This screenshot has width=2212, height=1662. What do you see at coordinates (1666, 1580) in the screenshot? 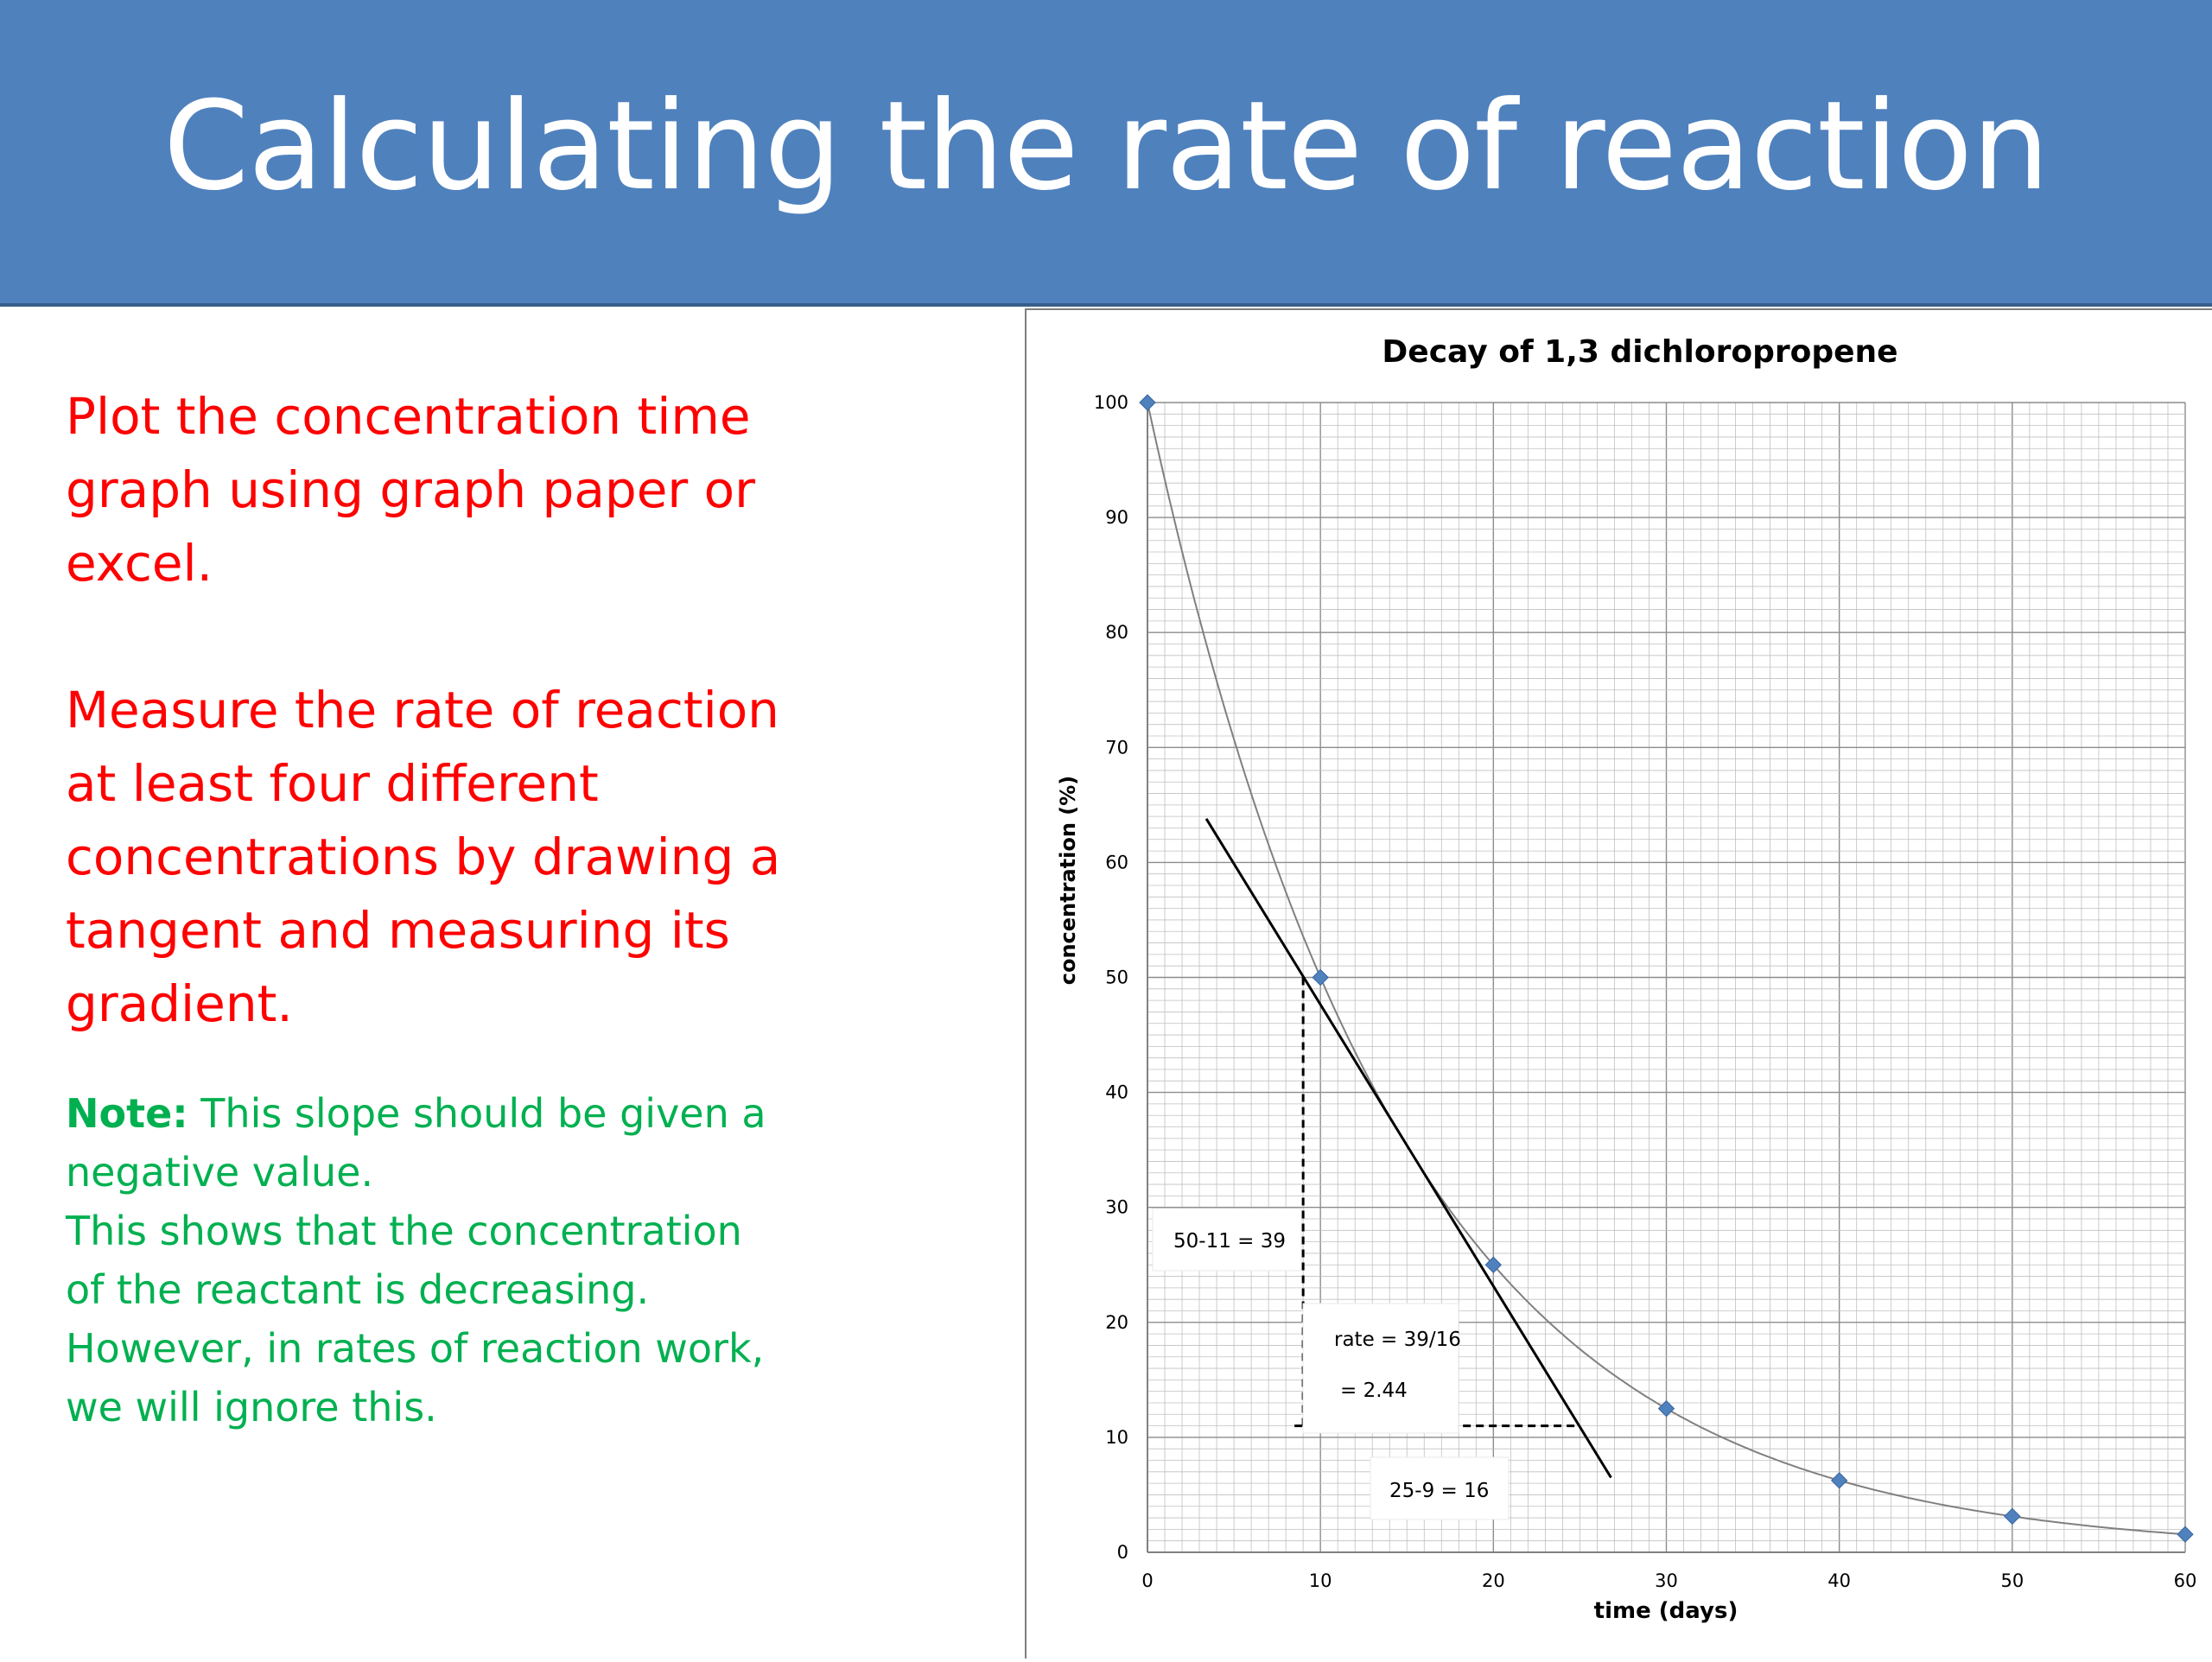
I see `x-tick-label: 30` at bounding box center [1666, 1580].